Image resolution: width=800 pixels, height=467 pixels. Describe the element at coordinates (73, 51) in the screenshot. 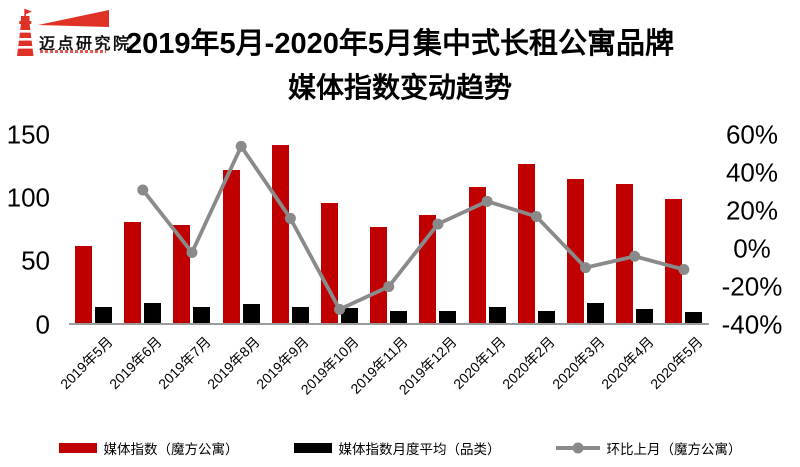

I see `brand-tagline-strip` at that location.